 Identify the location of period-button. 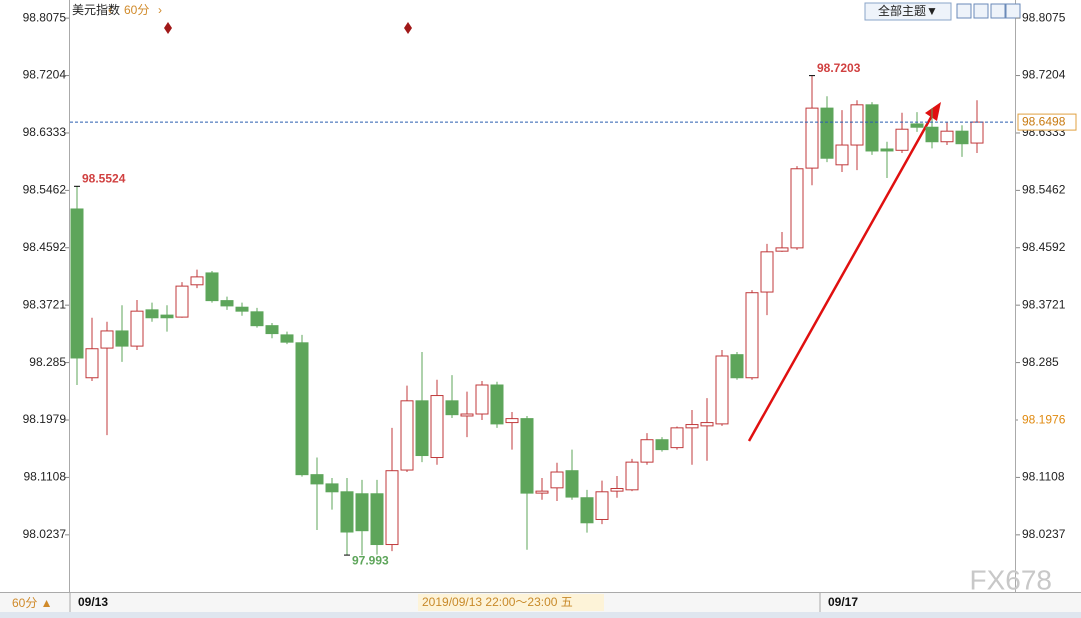
(32, 603).